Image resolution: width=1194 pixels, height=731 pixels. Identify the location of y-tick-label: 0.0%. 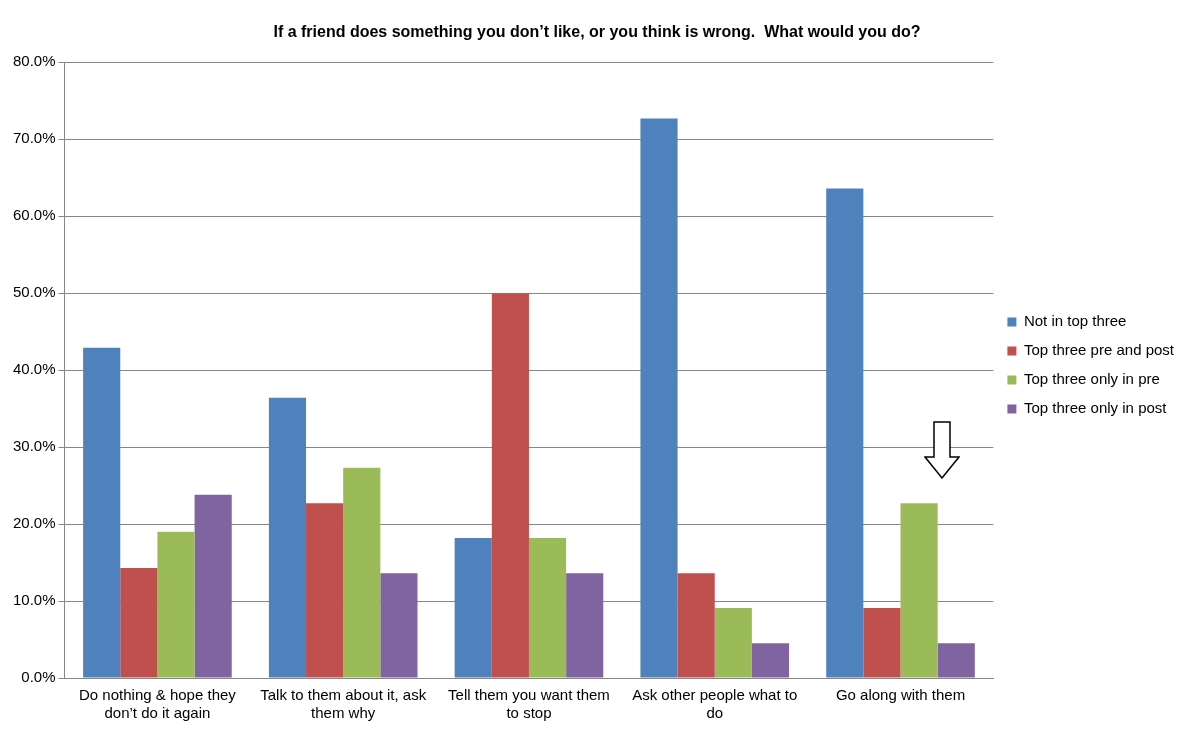
(38, 677).